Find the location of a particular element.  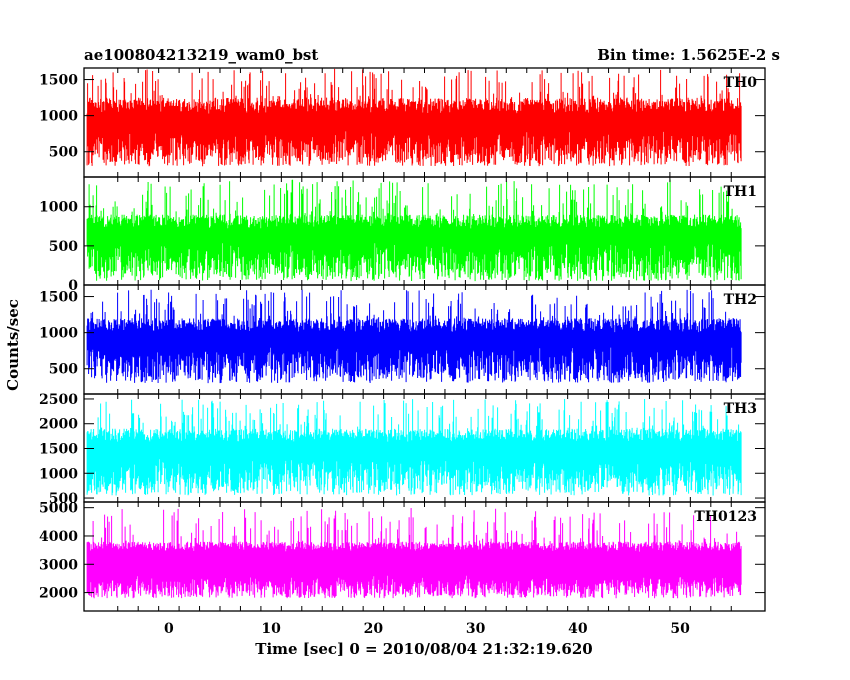

panel-th0: 500 1000 1500 TH0 is located at coordinates (402, 122).